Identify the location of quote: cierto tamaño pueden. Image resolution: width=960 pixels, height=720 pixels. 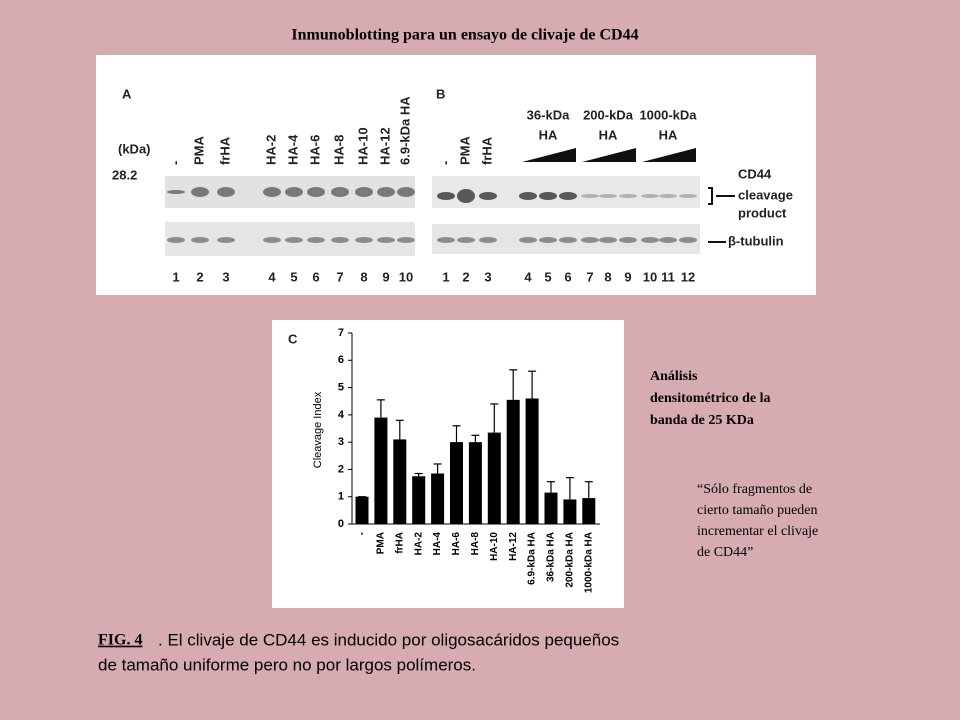
(757, 510).